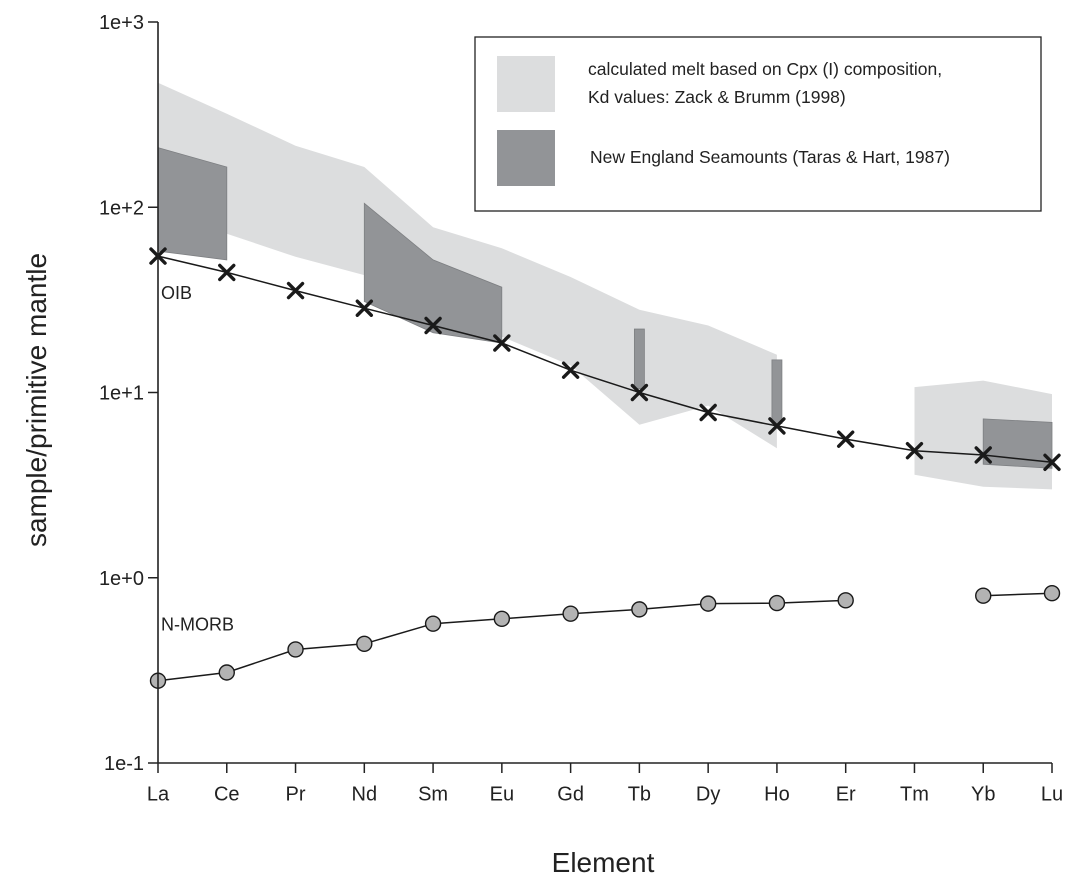 This screenshot has height=877, width=1066. Describe the element at coordinates (502, 619) in the screenshot. I see `n-morb-point-eu` at that location.